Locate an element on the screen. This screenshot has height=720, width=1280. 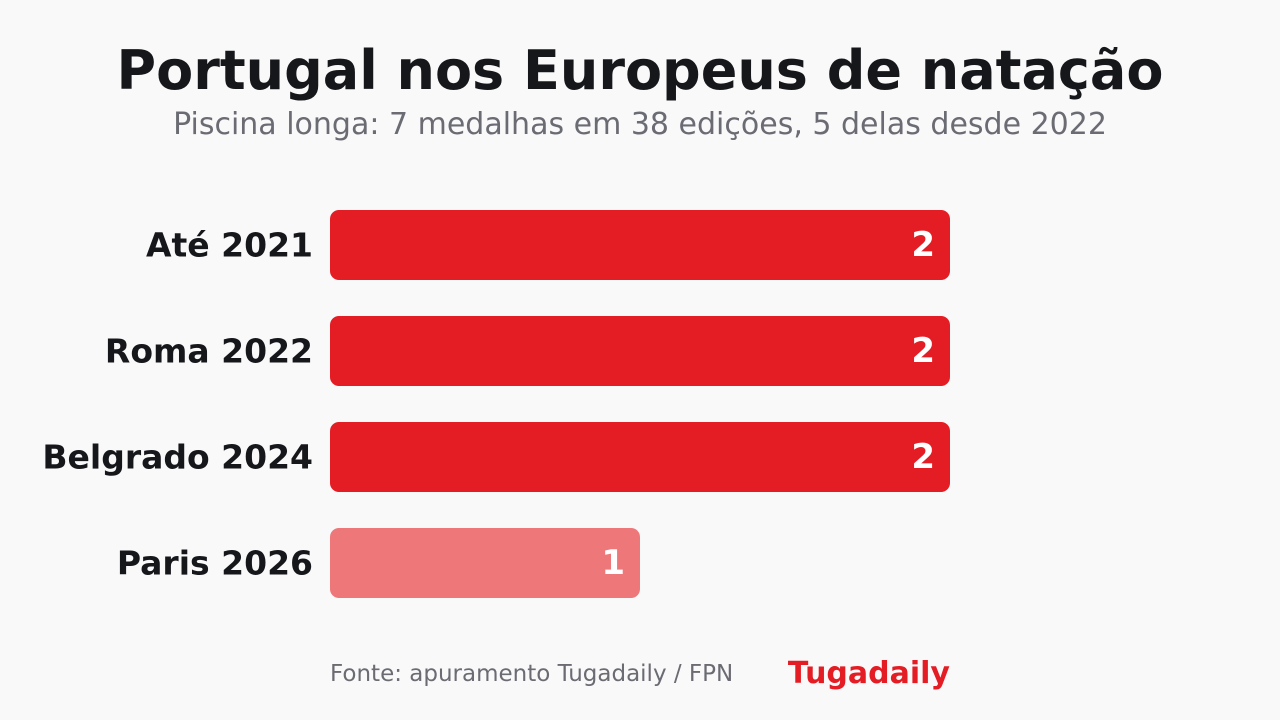
source-note: Fonte: apuramento Tugadaily / FPN is located at coordinates (532, 674).